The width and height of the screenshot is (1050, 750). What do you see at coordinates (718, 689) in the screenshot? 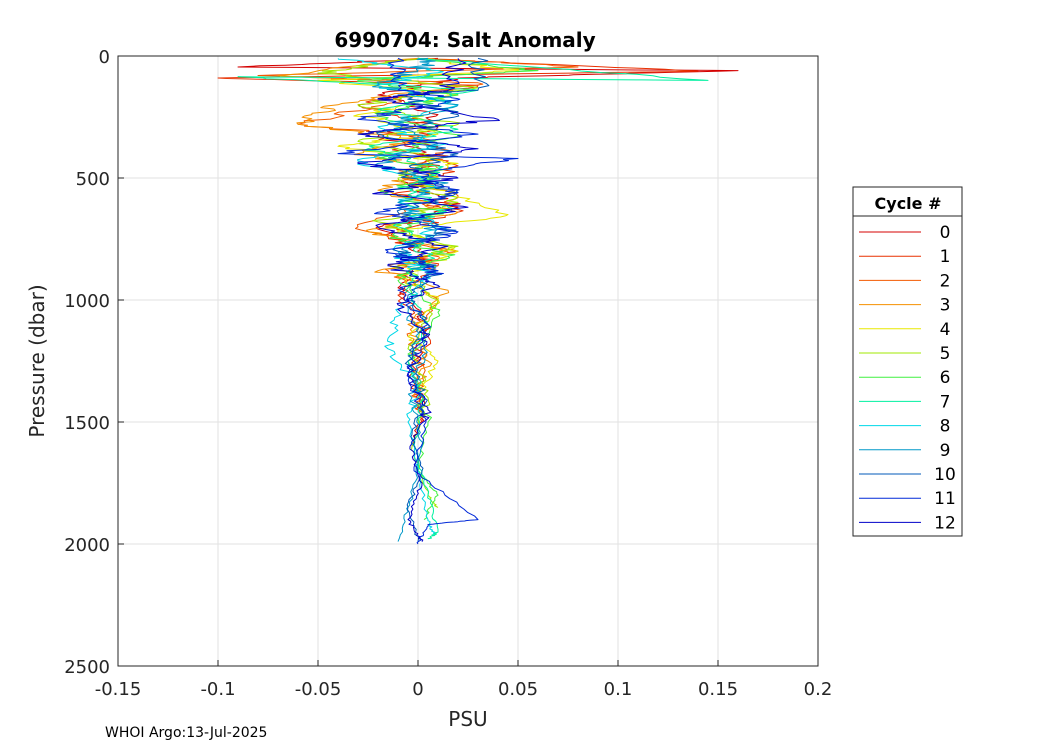
I see `x-tick-label: 0.15` at bounding box center [718, 689].